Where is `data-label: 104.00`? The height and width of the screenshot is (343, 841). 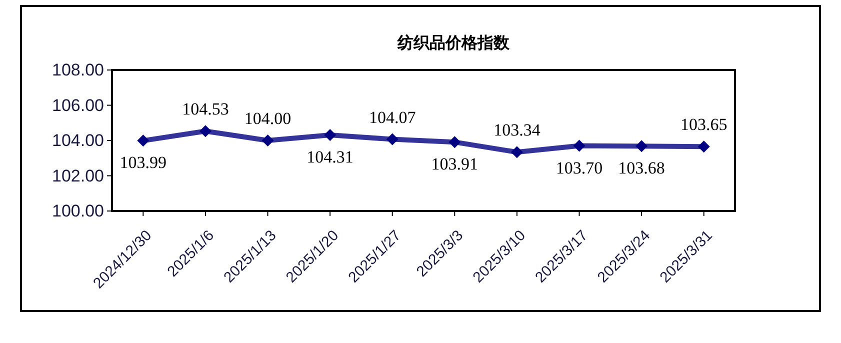
data-label: 104.00 is located at coordinates (268, 118).